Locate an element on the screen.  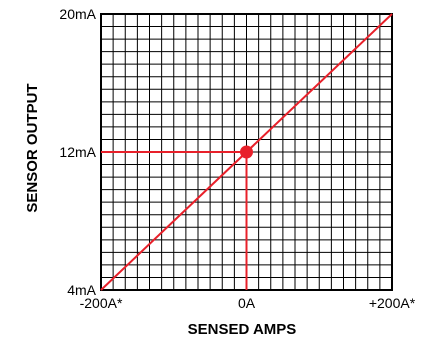
y-tick-label: 12mA is located at coordinates (77, 152).